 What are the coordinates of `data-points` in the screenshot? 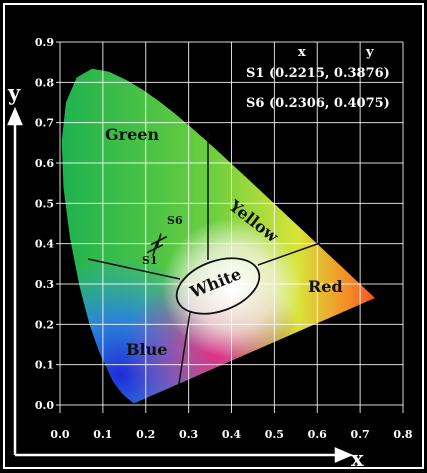 It's located at (157, 244).